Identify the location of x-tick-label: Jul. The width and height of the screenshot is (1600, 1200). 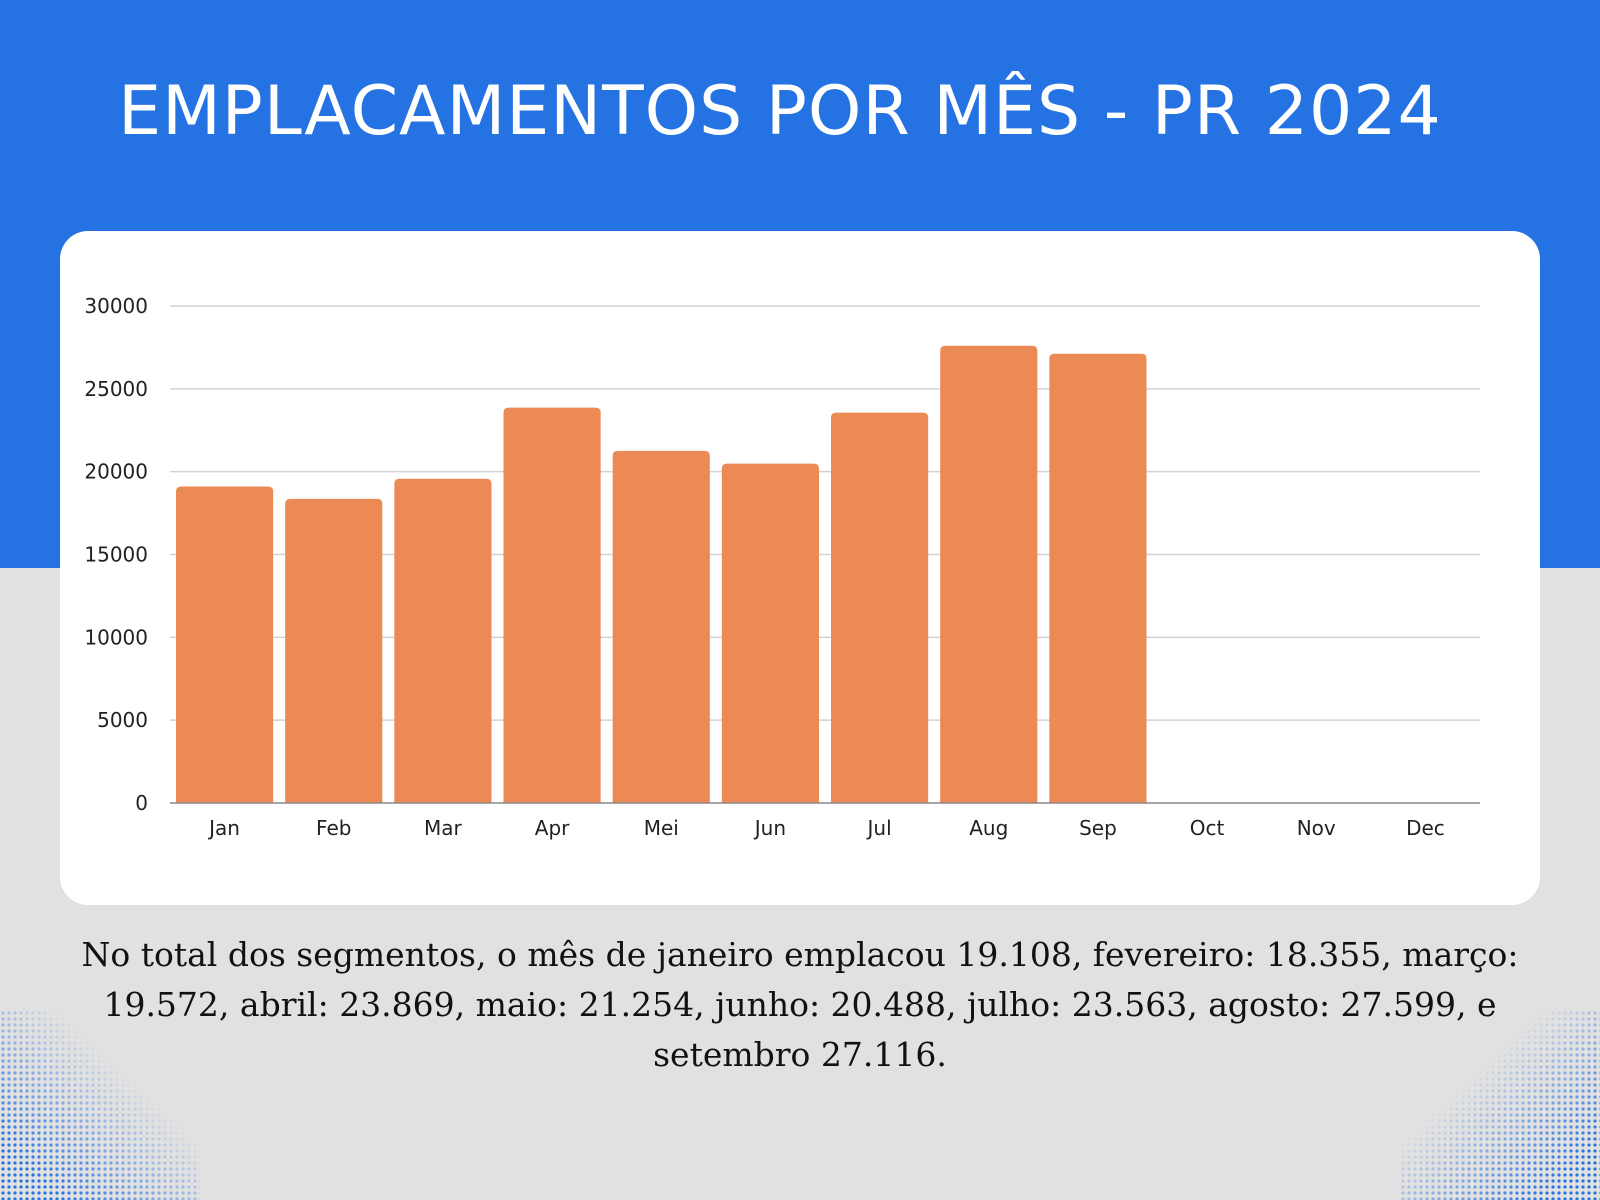
(879, 828).